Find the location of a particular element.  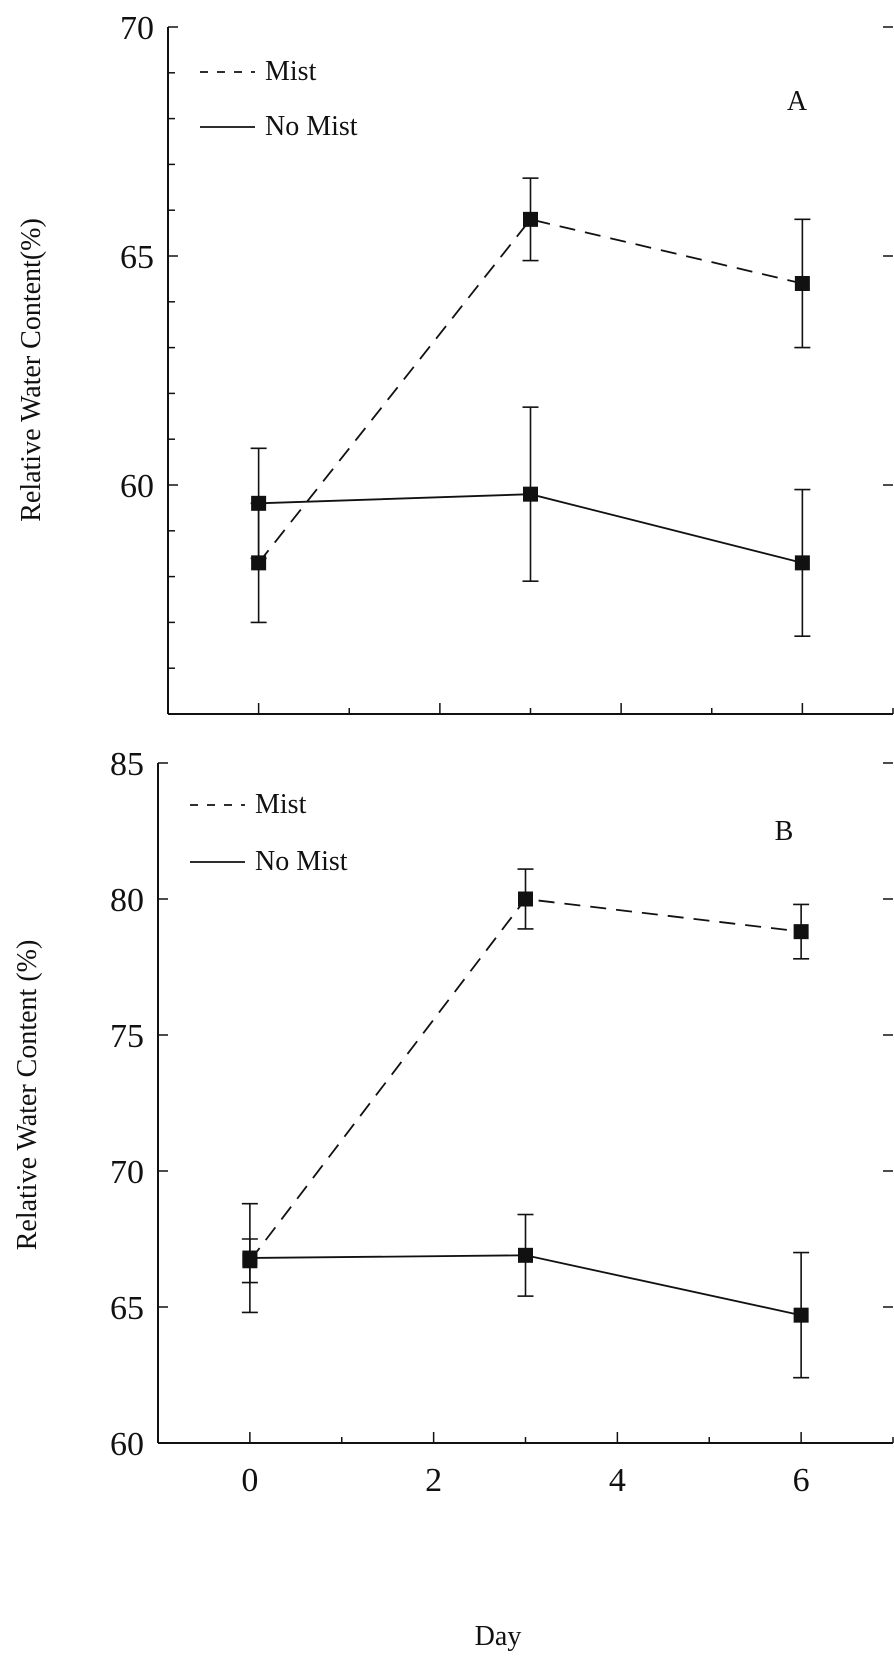

x-axis-title: Day is located at coordinates (498, 1636).